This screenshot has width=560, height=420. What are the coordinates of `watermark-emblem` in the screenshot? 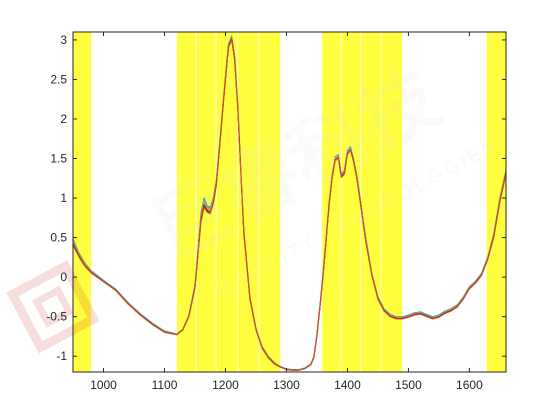 It's located at (53, 307).